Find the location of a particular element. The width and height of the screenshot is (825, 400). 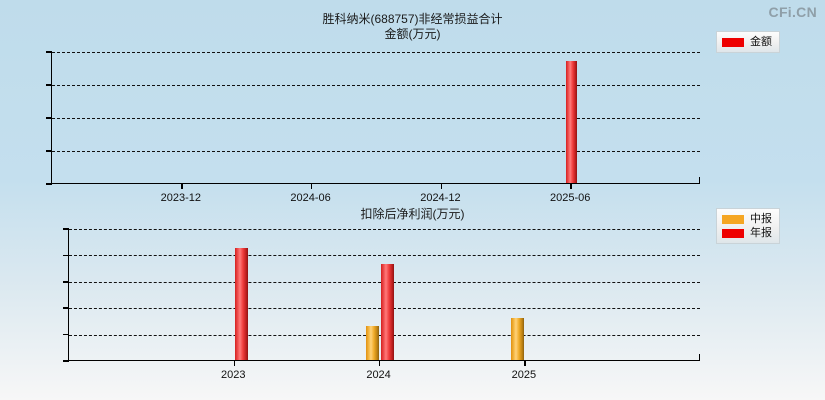

upper-chart-subtitle: 金额(万元) is located at coordinates (412, 34).